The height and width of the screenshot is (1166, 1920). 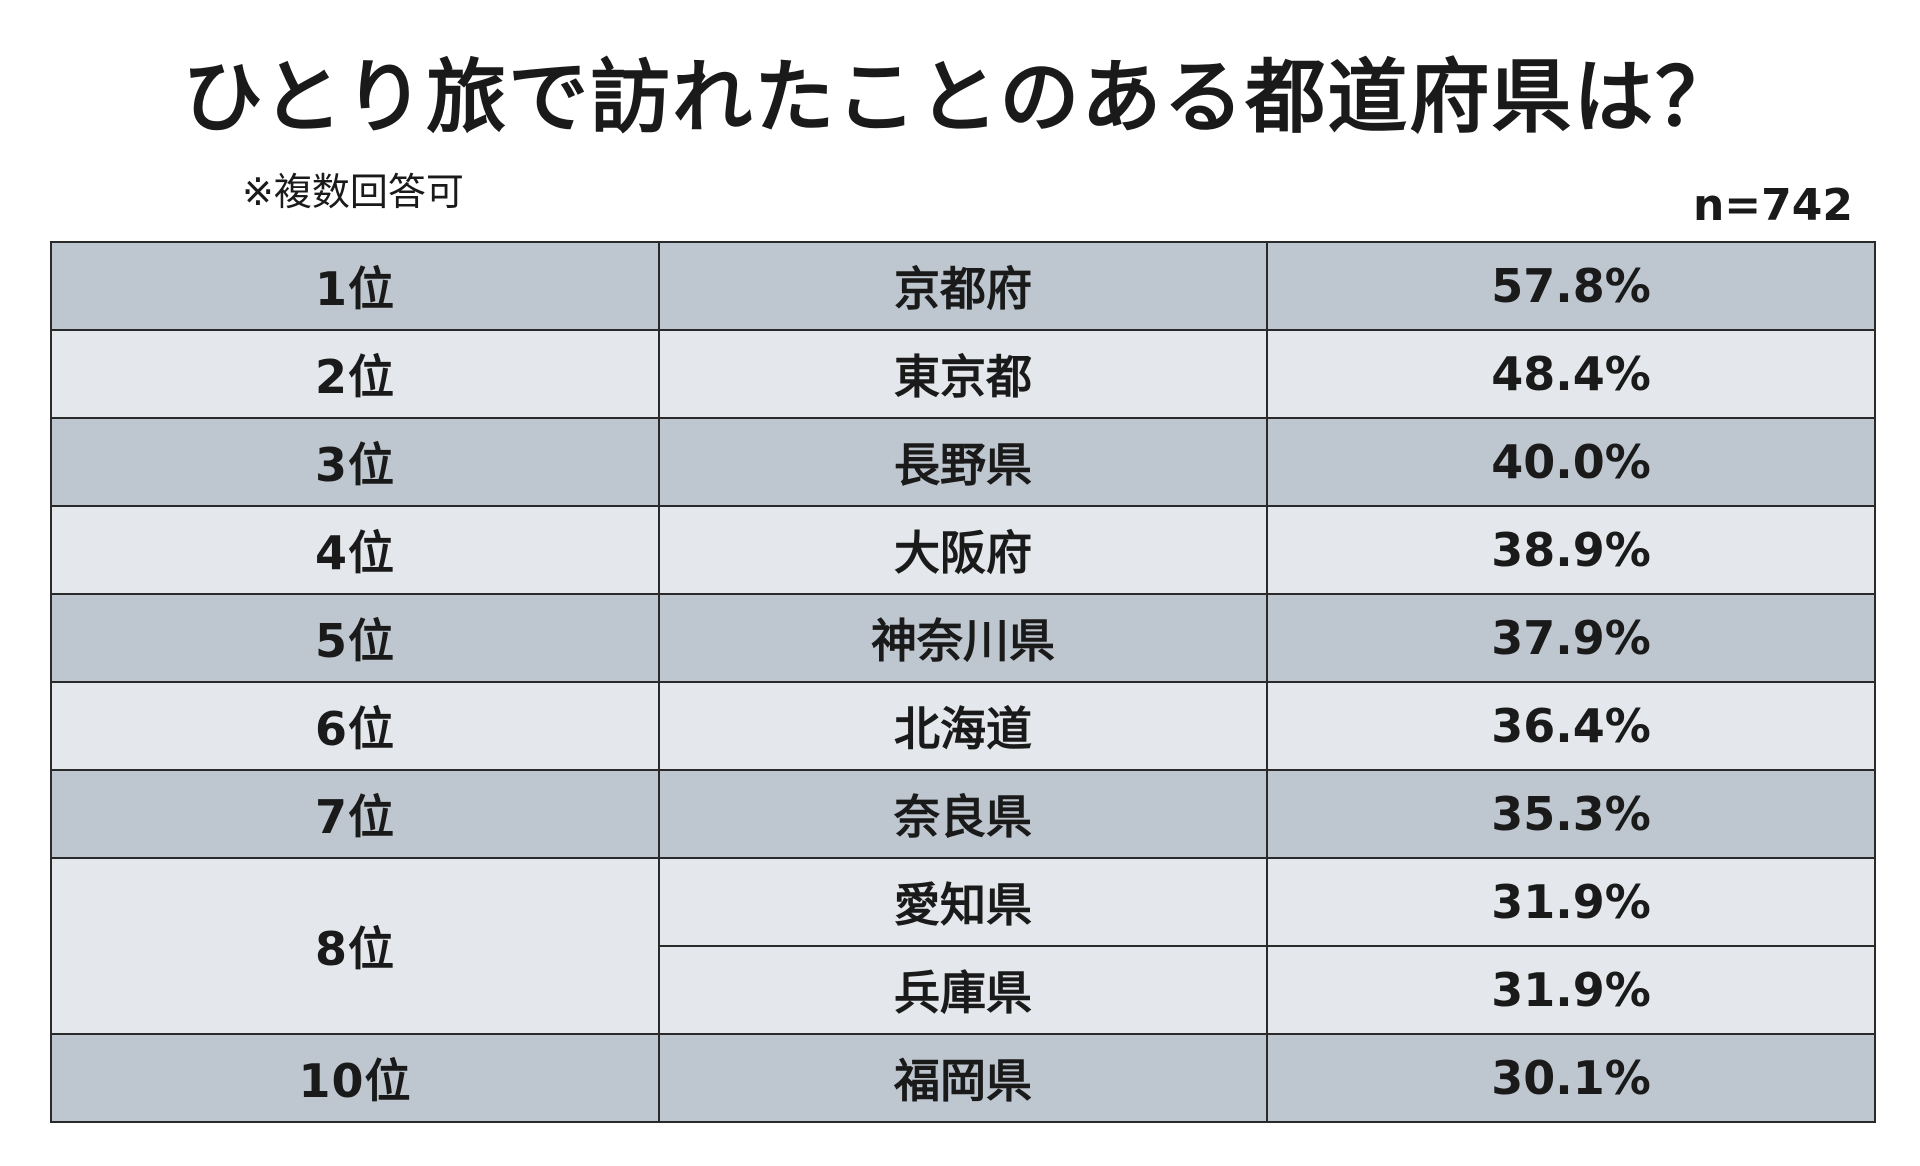 I want to click on table-row: 6位 北海道 36.4%, so click(x=963, y=726).